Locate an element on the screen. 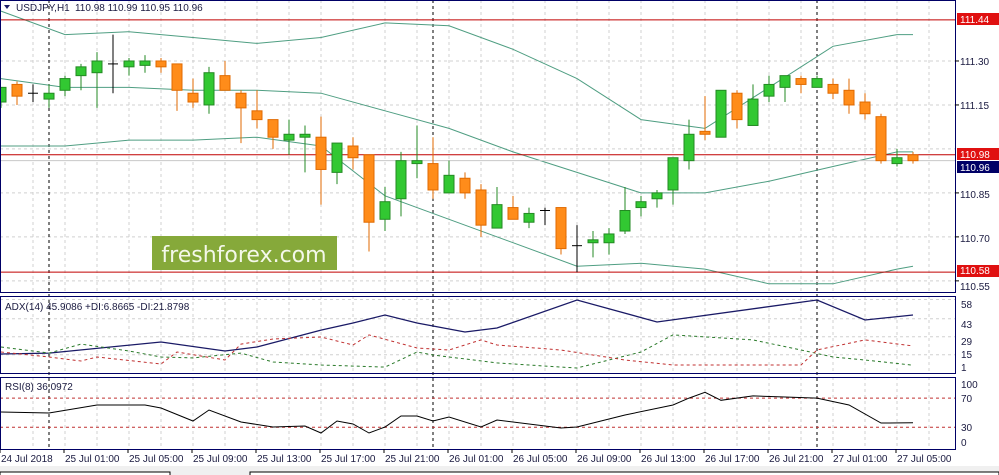  y-tick-label: 111.30 is located at coordinates (975, 62).